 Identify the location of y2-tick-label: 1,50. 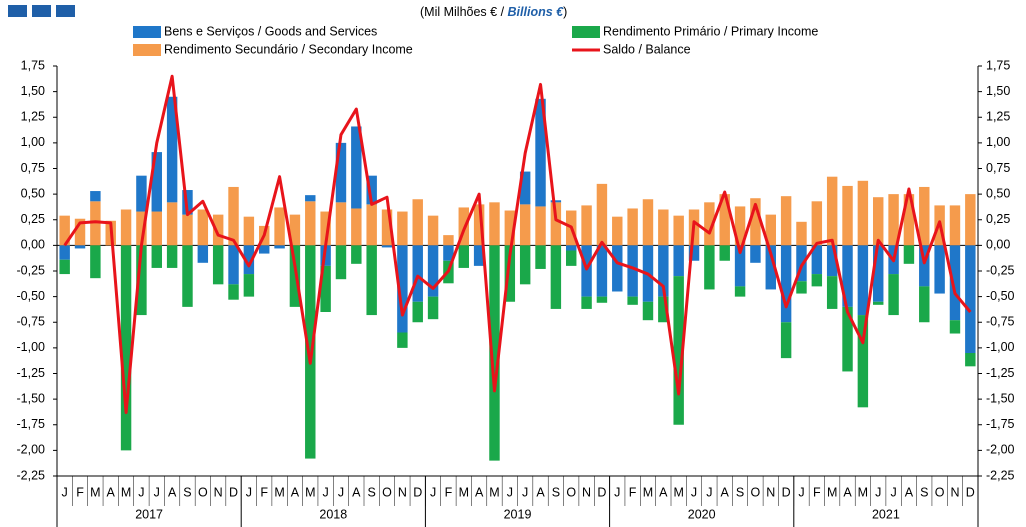
(998, 91).